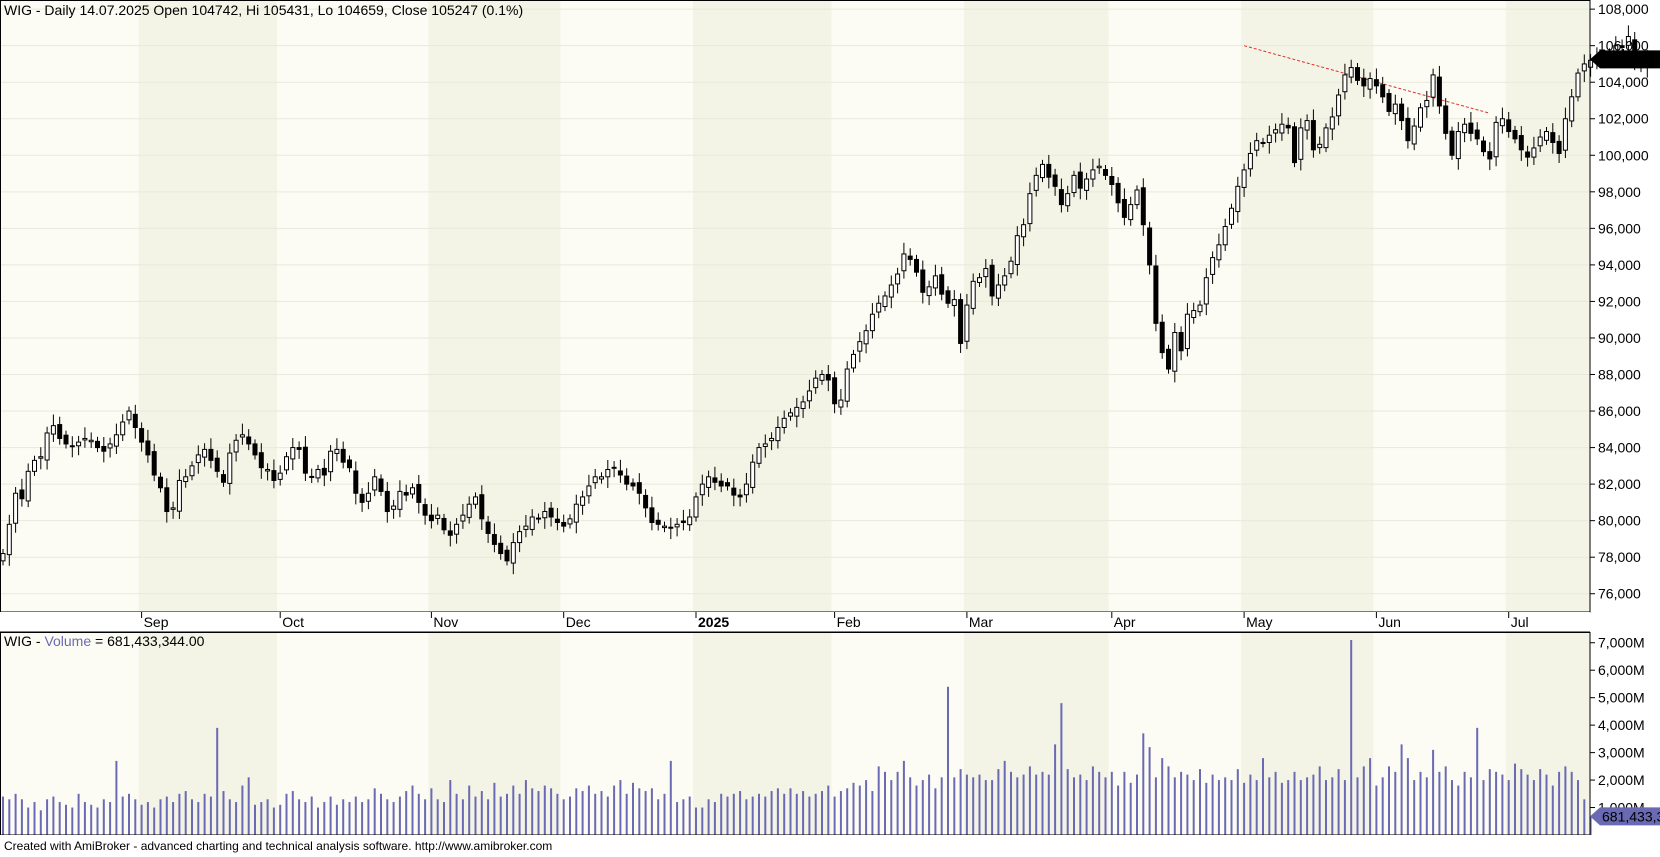 This screenshot has height=857, width=1660. I want to click on volume-tick-label: 5,000M, so click(1621, 698).